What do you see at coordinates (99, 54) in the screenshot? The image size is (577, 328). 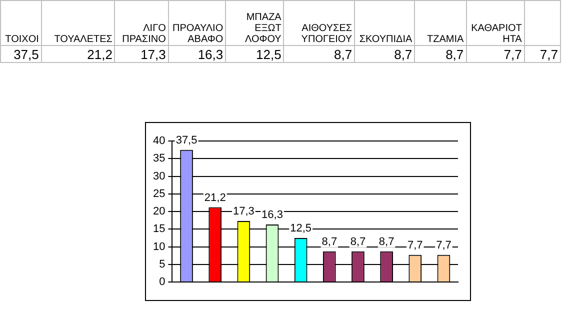 I see `text: 21,2` at bounding box center [99, 54].